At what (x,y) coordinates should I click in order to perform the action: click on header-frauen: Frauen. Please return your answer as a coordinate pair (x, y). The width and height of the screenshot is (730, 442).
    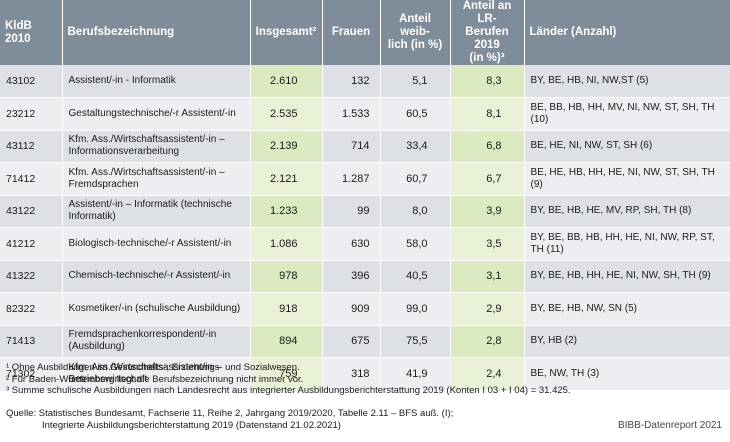
    Looking at the image, I should click on (351, 32).